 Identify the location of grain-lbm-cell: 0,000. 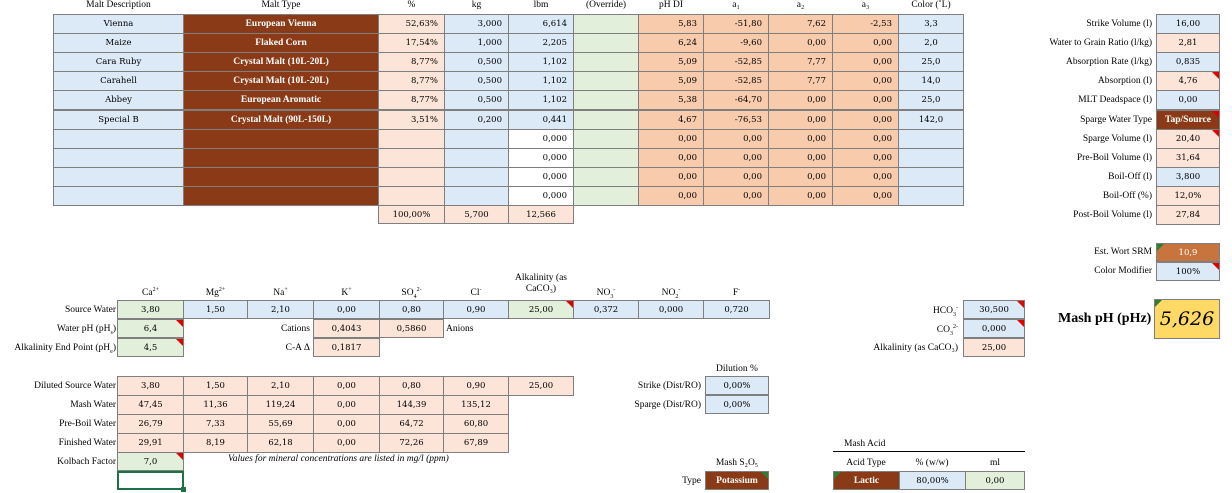
(541, 176).